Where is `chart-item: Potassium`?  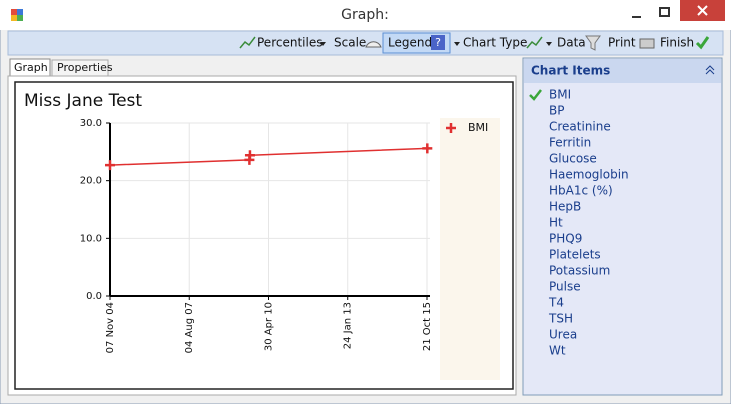 chart-item: Potassium is located at coordinates (579, 271).